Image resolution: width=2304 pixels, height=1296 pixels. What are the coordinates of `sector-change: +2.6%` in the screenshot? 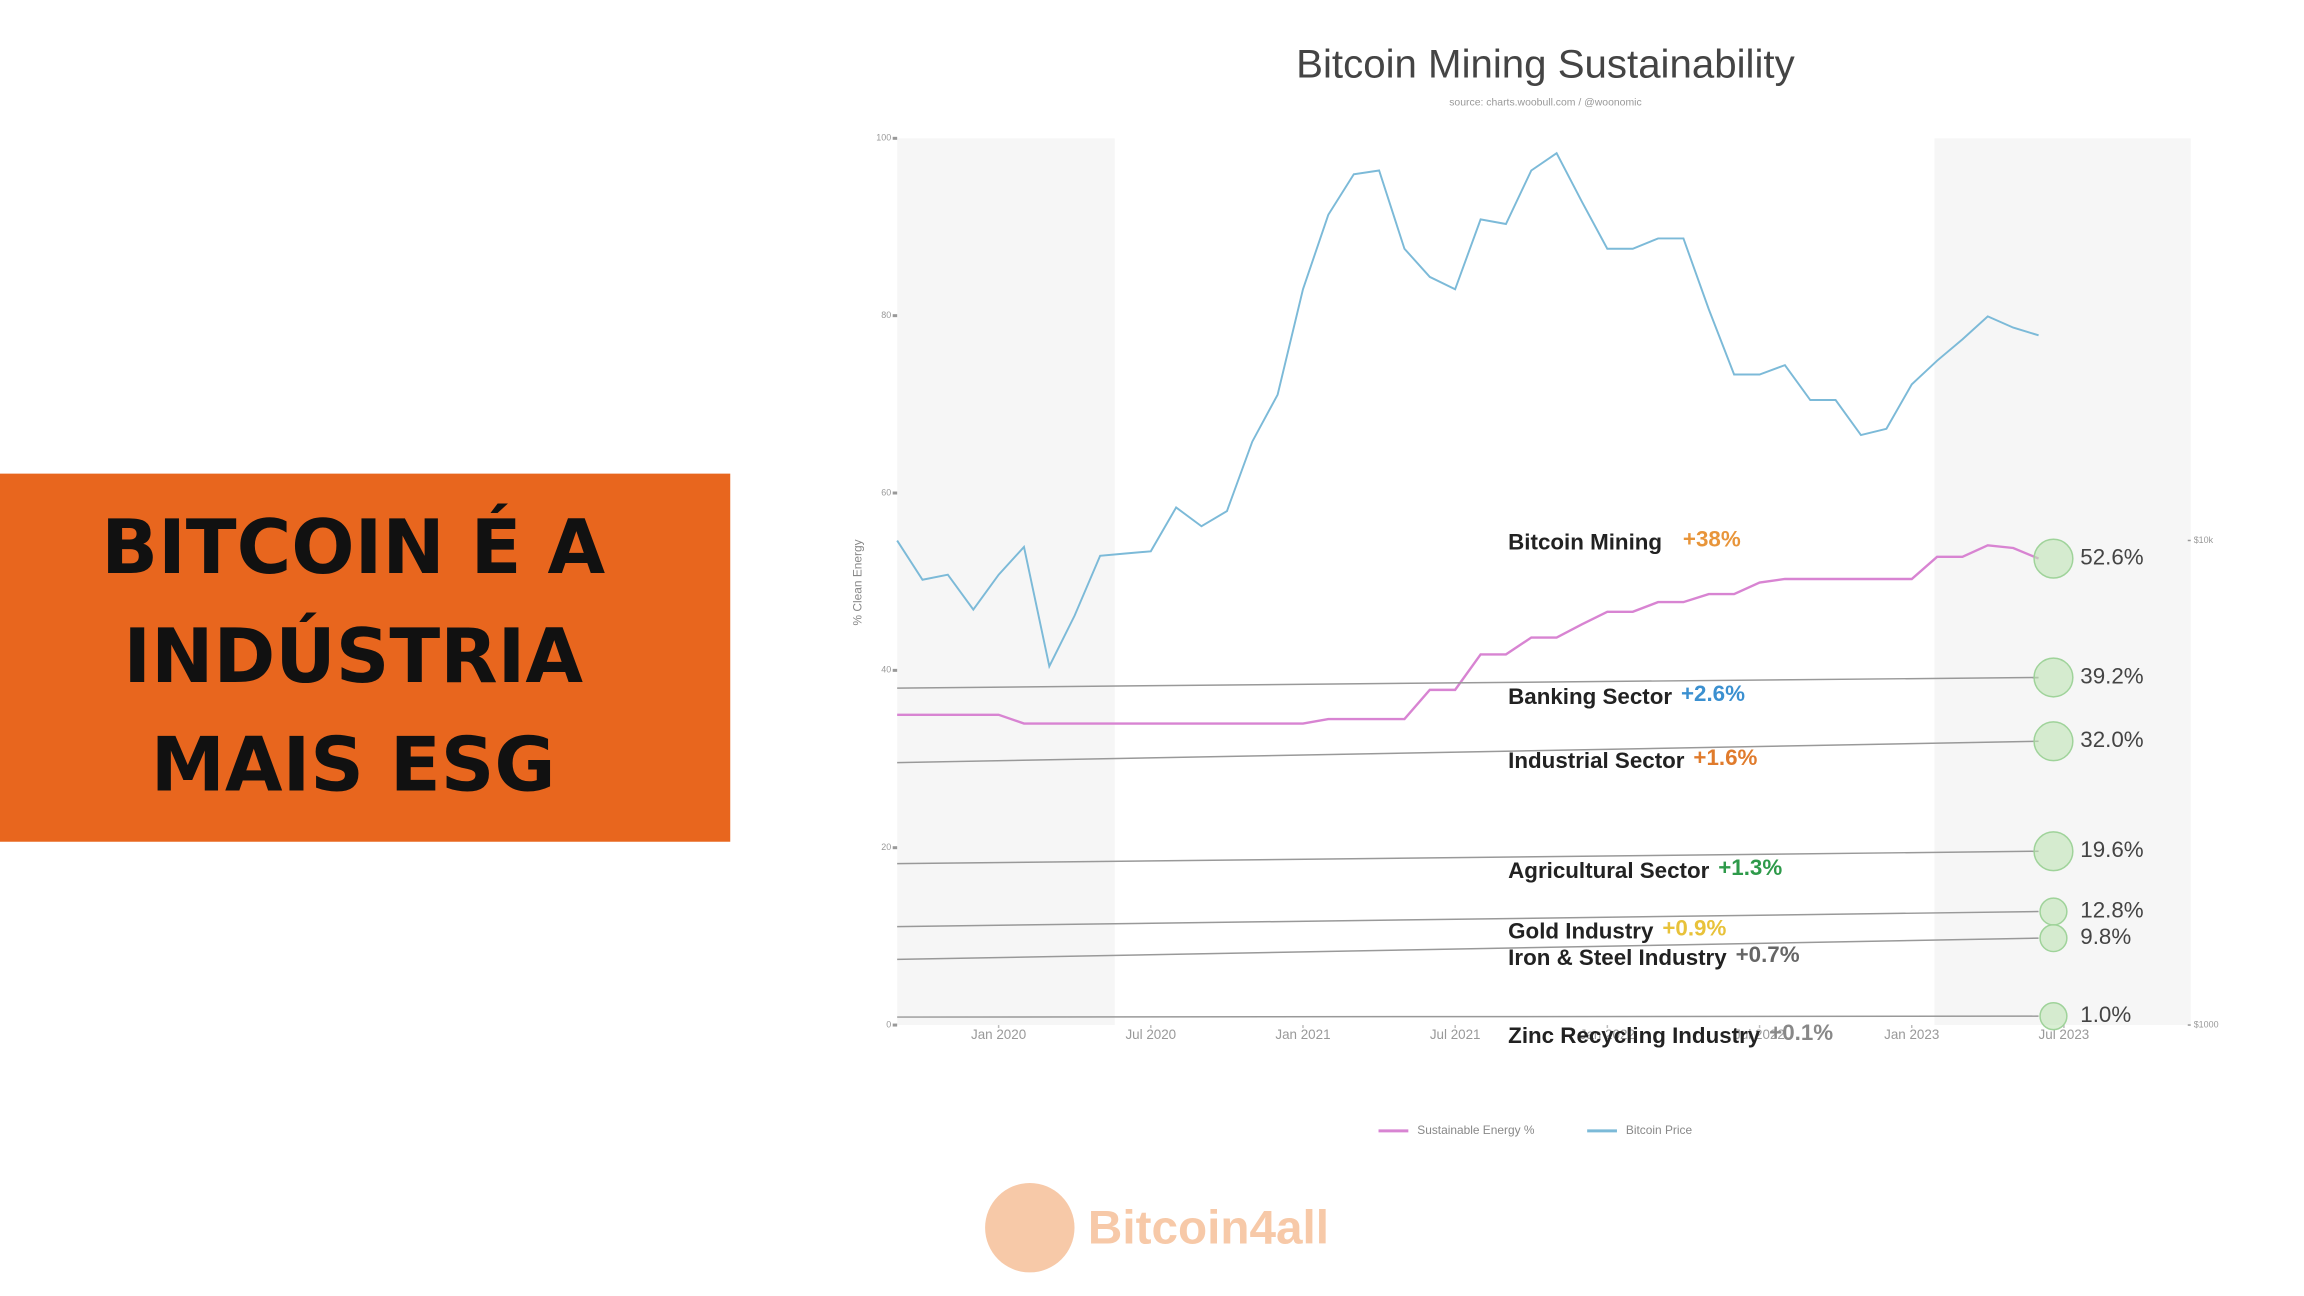 It's located at (1713, 693).